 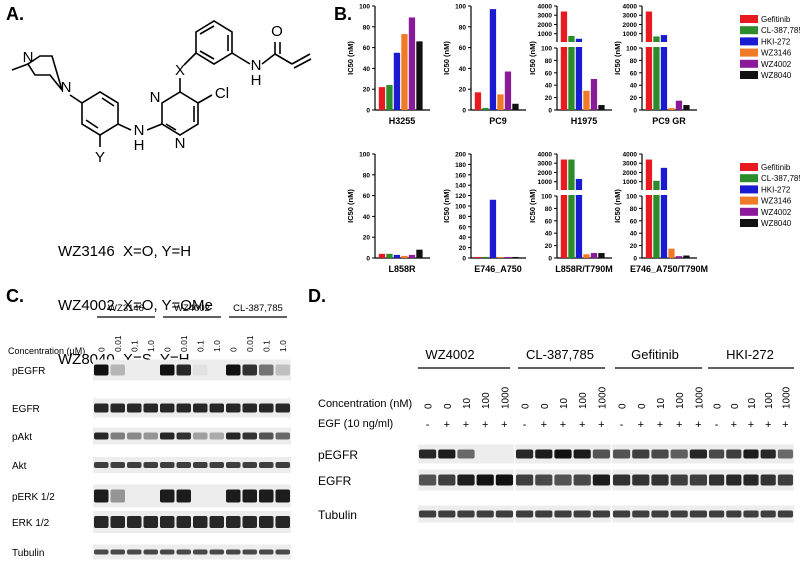 What do you see at coordinates (368, 111) in the screenshot?
I see `y-tick-label: 0` at bounding box center [368, 111].